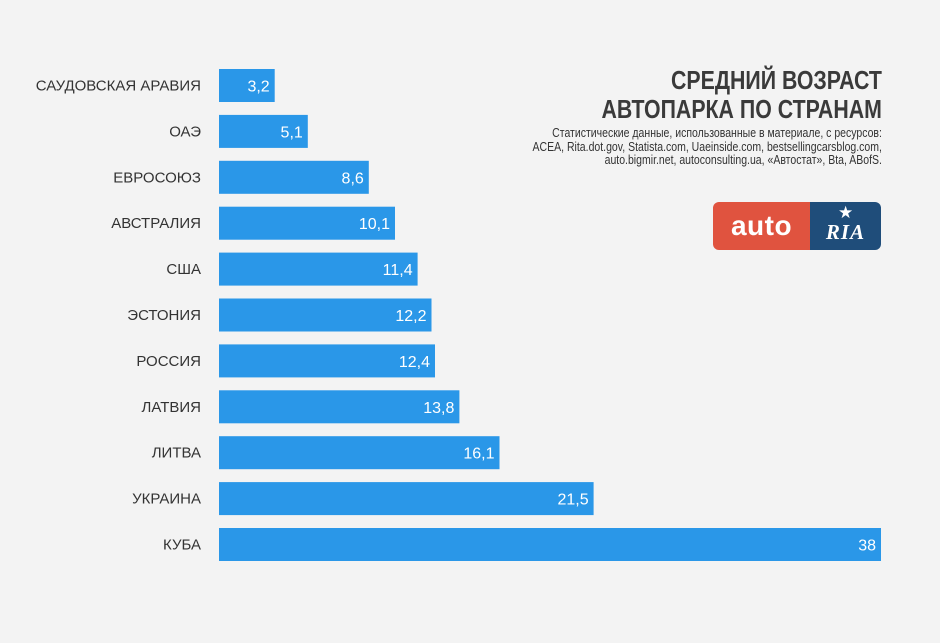 The image size is (940, 643). Describe the element at coordinates (572, 500) in the screenshot. I see `value-label: 21,5` at that location.